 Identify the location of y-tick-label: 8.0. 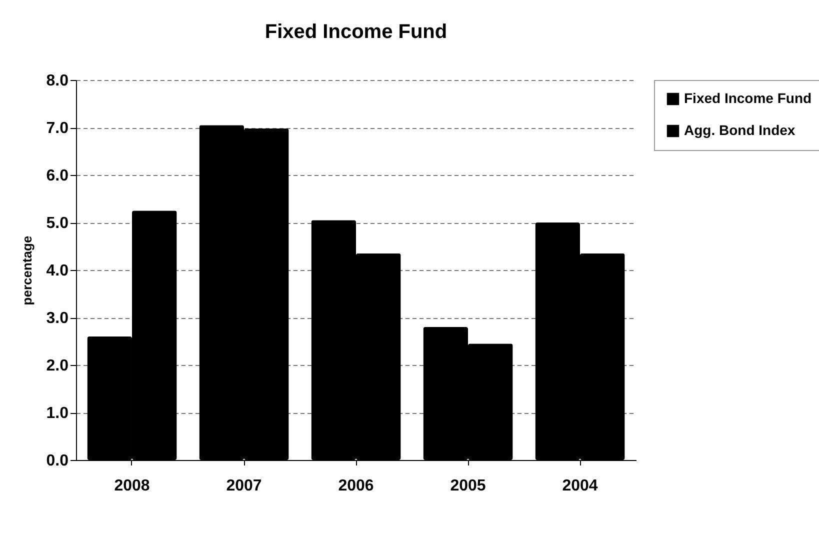
(57, 81).